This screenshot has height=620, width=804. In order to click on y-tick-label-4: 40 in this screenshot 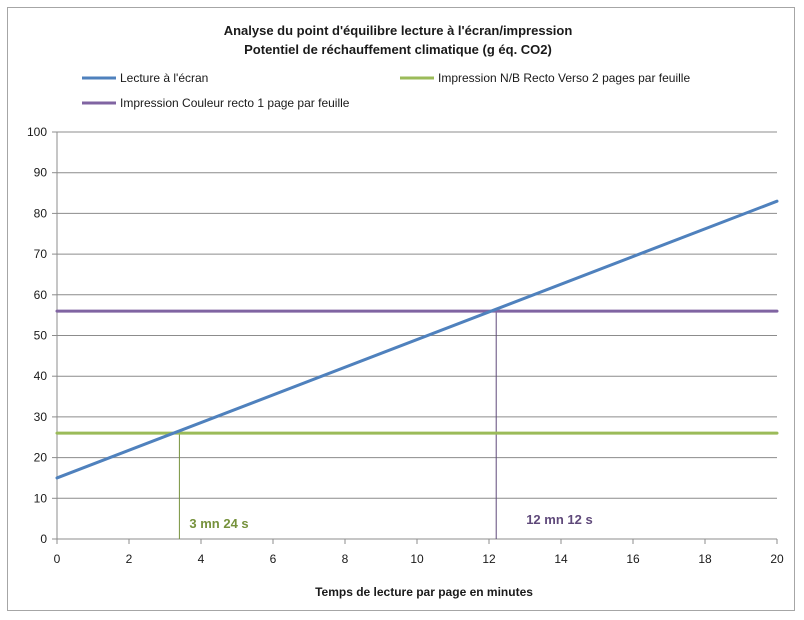, I will do `click(41, 376)`.